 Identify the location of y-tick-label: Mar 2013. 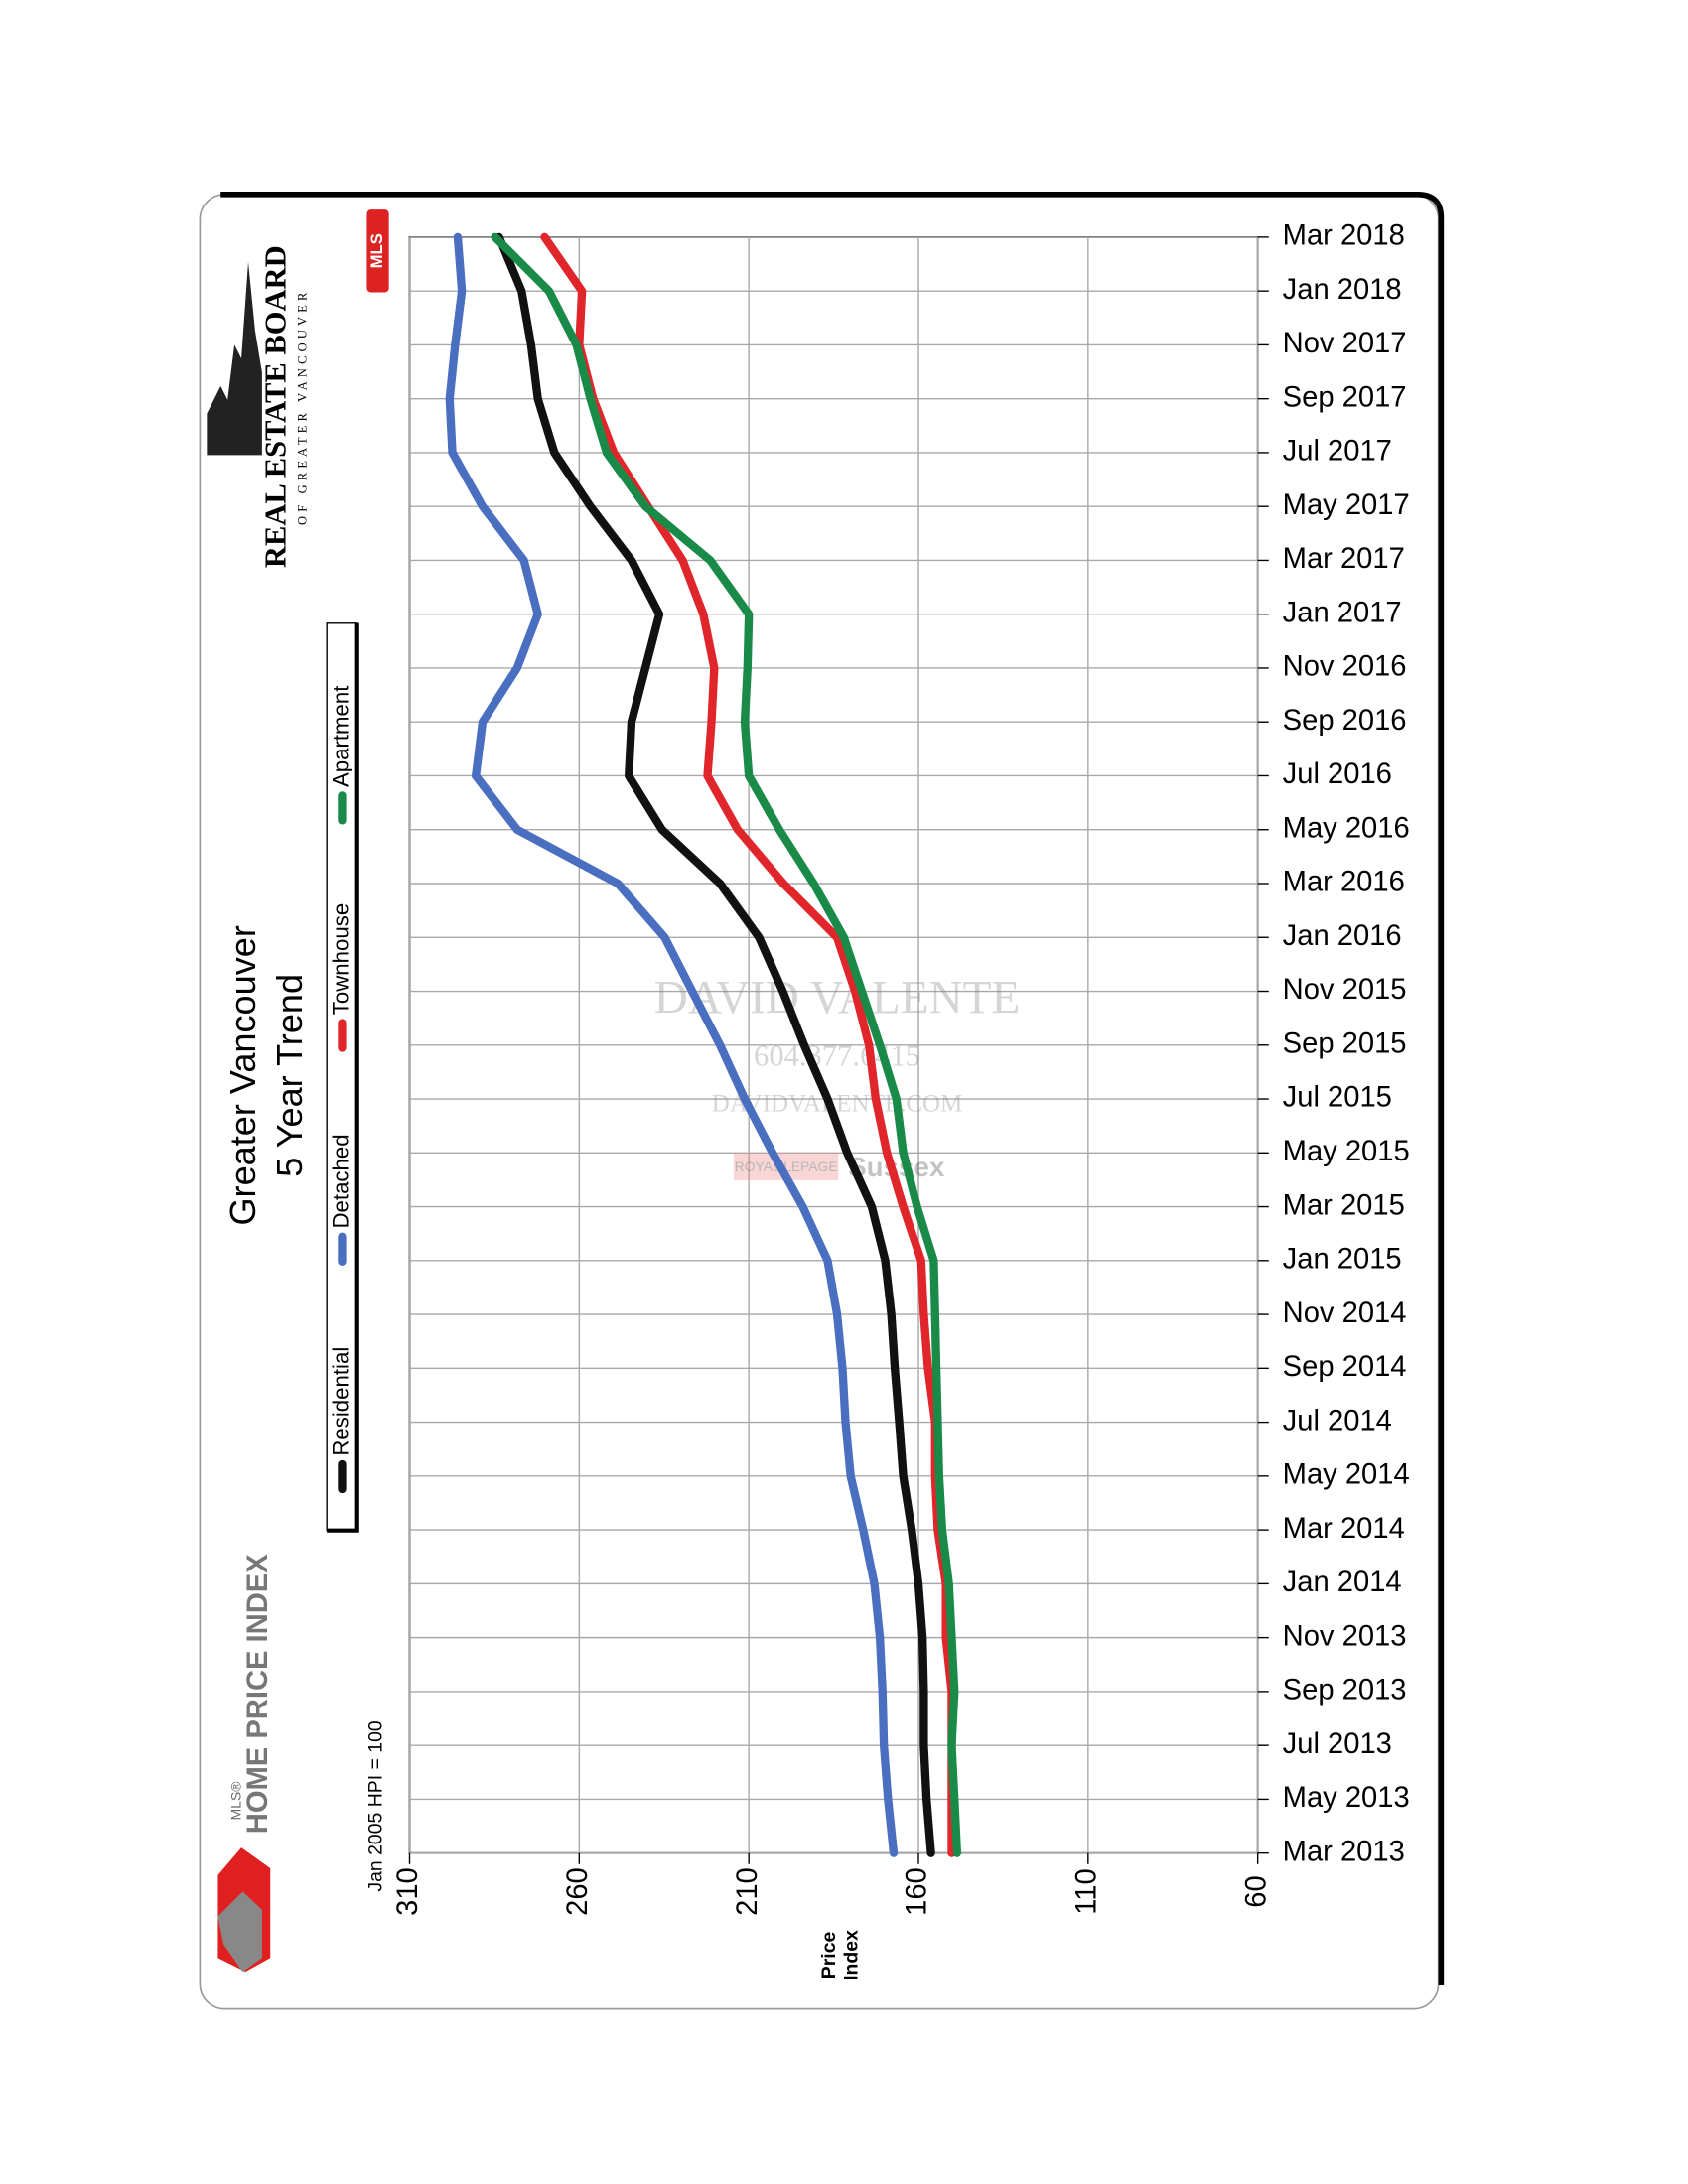
(1344, 1851).